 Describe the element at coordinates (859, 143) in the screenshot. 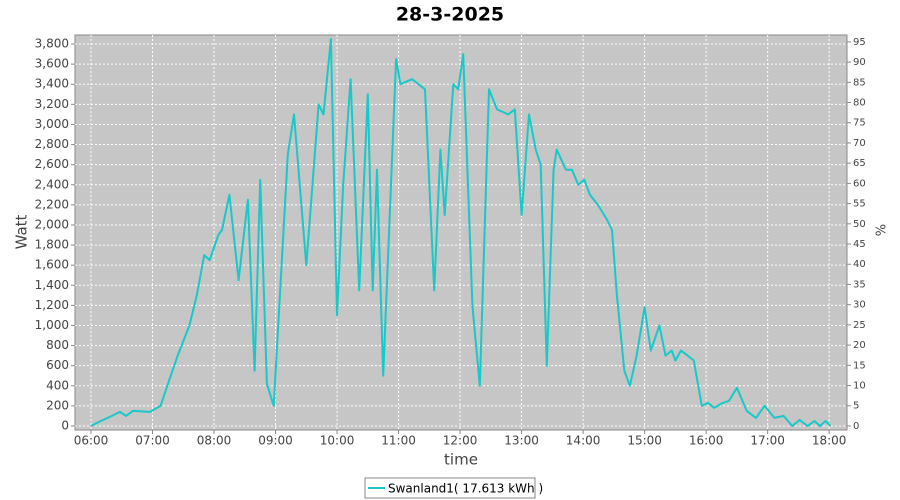

I see `y2-tick-label: 70` at that location.